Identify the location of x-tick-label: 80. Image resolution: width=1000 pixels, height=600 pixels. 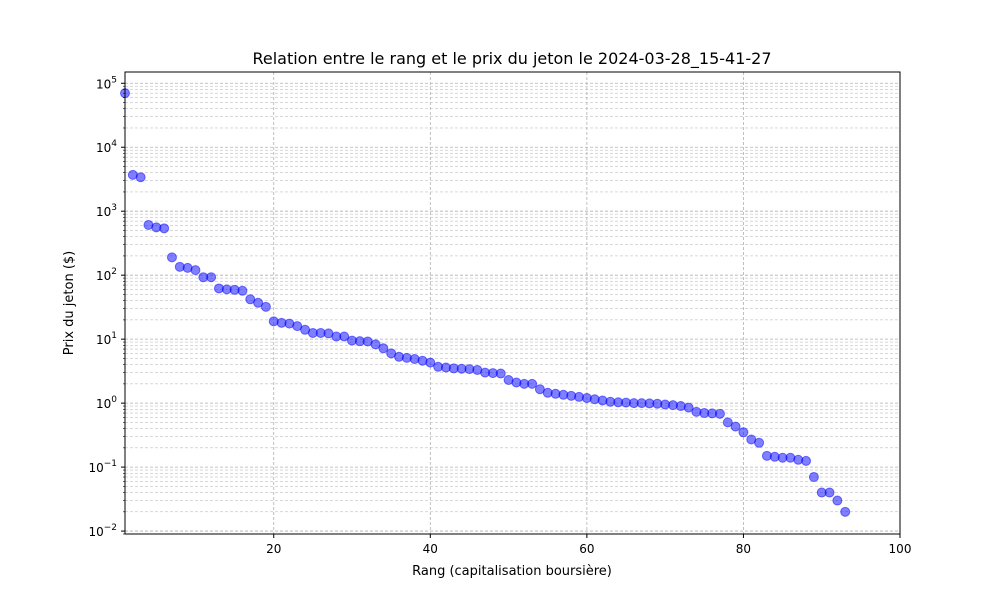
(743, 549).